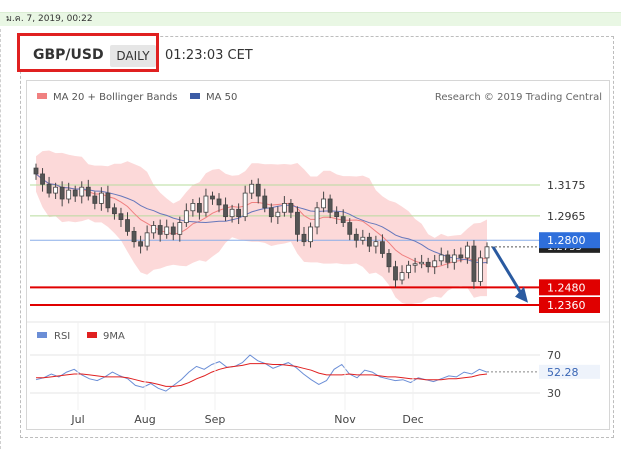 This screenshot has height=452, width=621. I want to click on credit-text: Research © 2019 Trading Central, so click(518, 97).